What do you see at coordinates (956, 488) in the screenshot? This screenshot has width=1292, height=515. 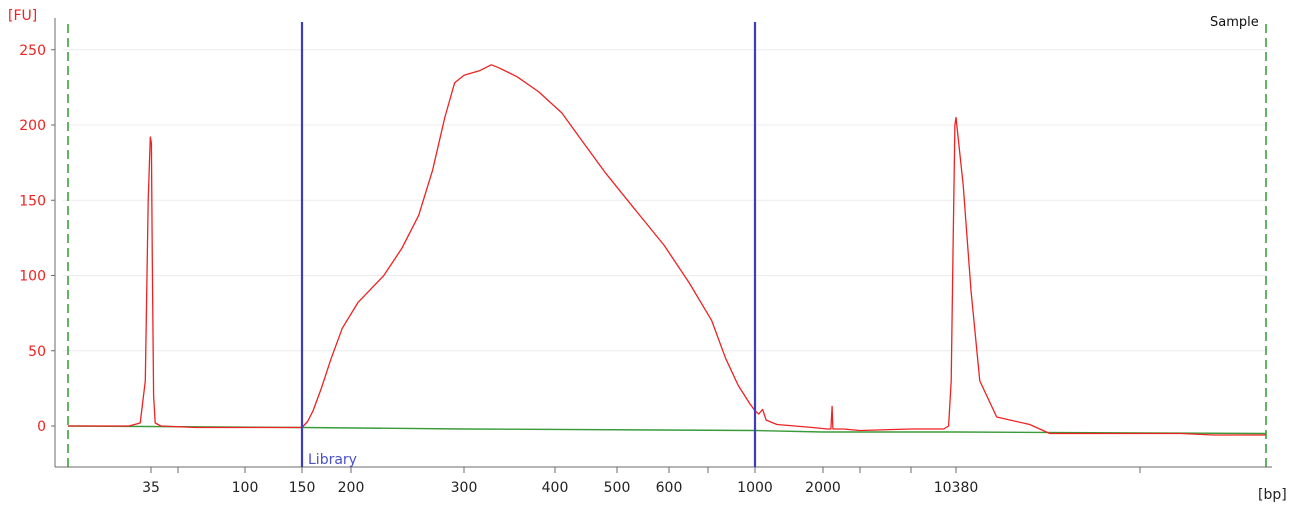 I see `x-tick-label: 10380` at bounding box center [956, 488].